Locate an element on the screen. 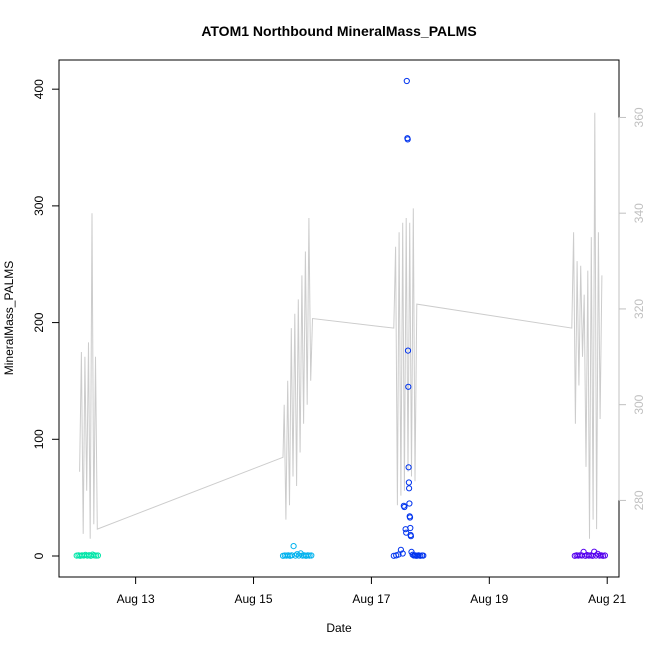 The height and width of the screenshot is (650, 650). y-axis-left: 0 100 200 300 400 is located at coordinates (46, 319).